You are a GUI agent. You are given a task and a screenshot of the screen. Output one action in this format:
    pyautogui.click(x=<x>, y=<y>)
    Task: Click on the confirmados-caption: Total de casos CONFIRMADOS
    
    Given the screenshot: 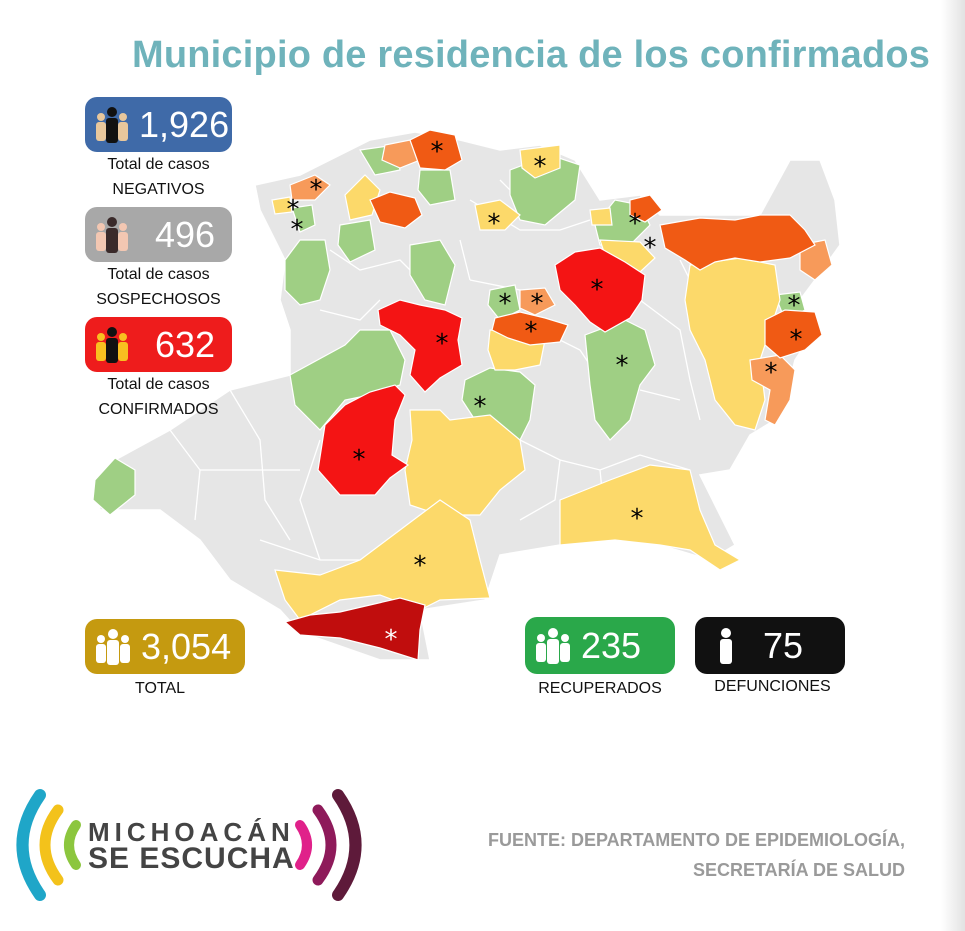 What is the action you would take?
    pyautogui.click(x=158, y=397)
    